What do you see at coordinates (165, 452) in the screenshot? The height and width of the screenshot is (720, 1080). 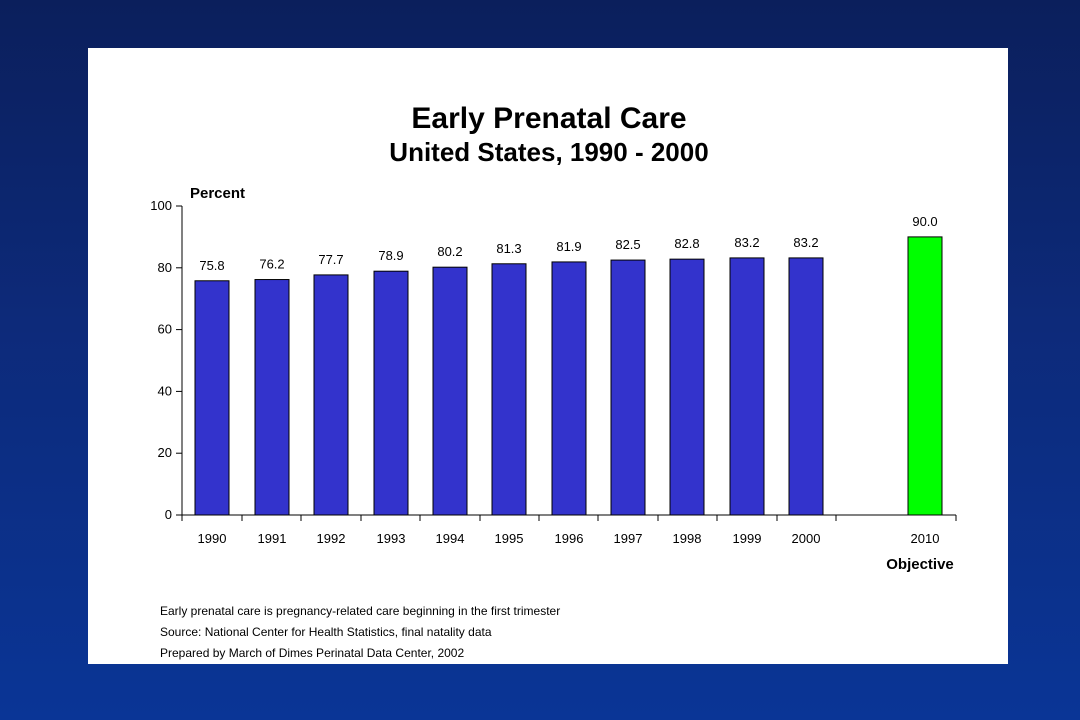 I see `y-tick-label: 20` at bounding box center [165, 452].